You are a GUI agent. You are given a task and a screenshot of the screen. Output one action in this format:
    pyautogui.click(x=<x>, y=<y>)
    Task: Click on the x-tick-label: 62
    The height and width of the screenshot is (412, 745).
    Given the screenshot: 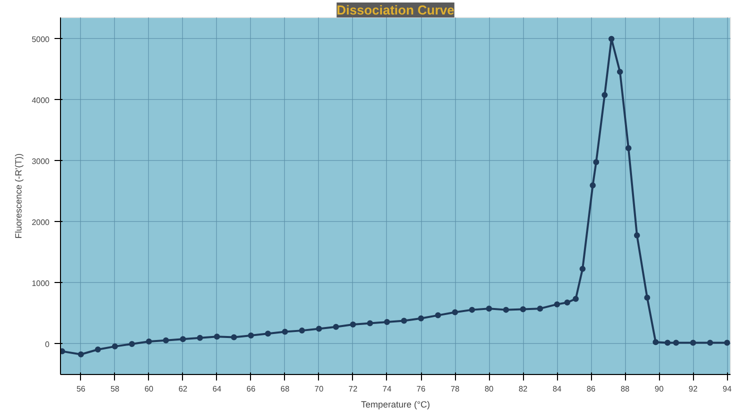 What is the action you would take?
    pyautogui.click(x=183, y=389)
    